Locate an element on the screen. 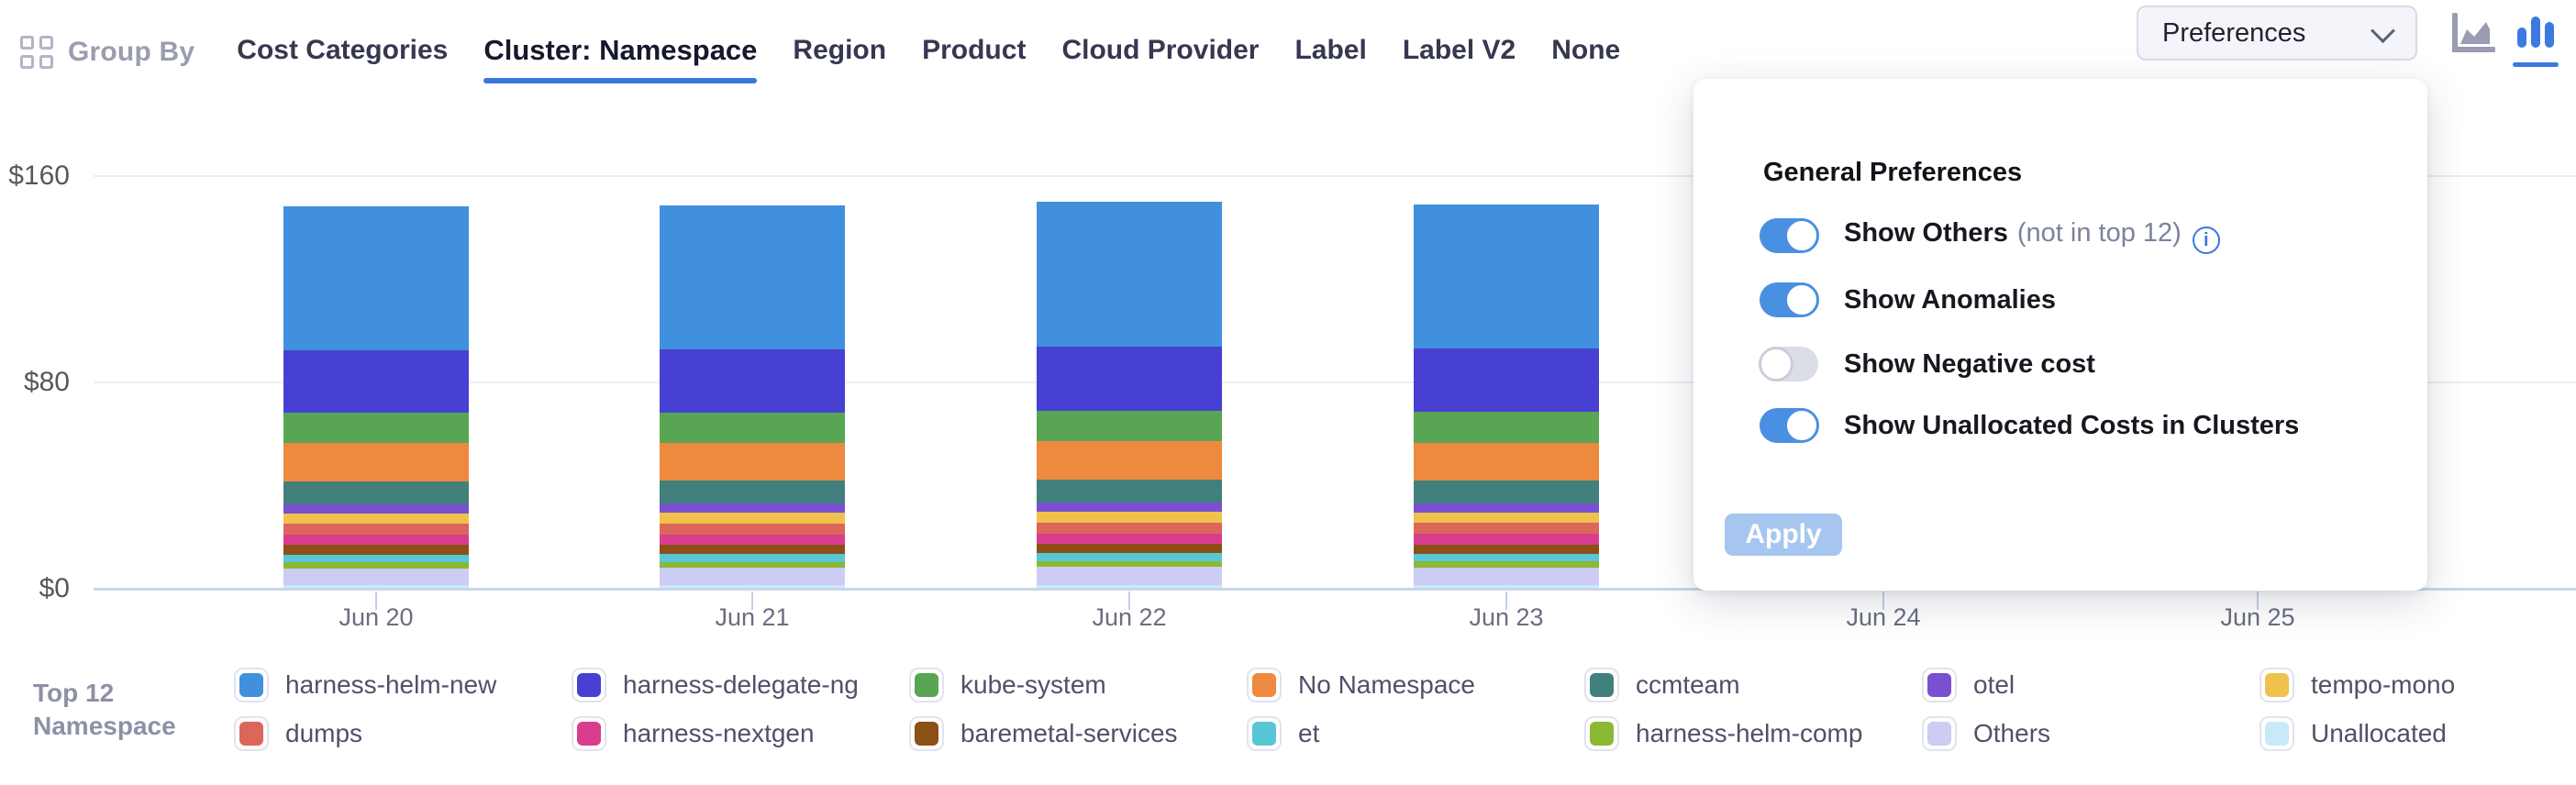  area-chart-icon is located at coordinates (2473, 36).